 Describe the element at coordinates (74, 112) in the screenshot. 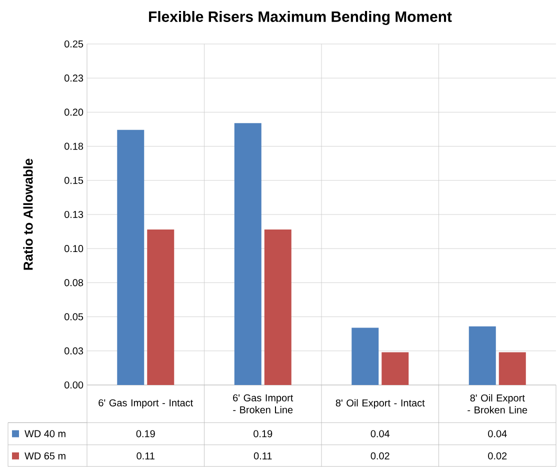

I see `y-tick-label: 0.20` at that location.